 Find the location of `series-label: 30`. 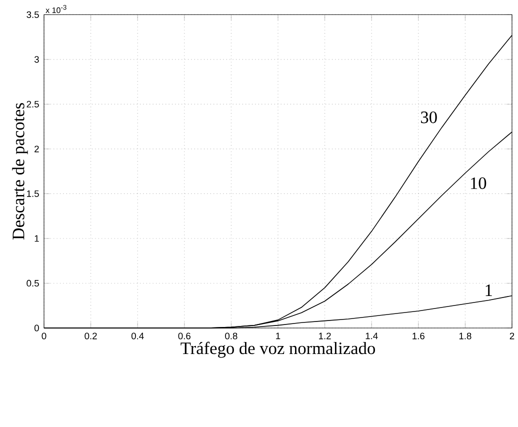

series-label: 30 is located at coordinates (429, 118).